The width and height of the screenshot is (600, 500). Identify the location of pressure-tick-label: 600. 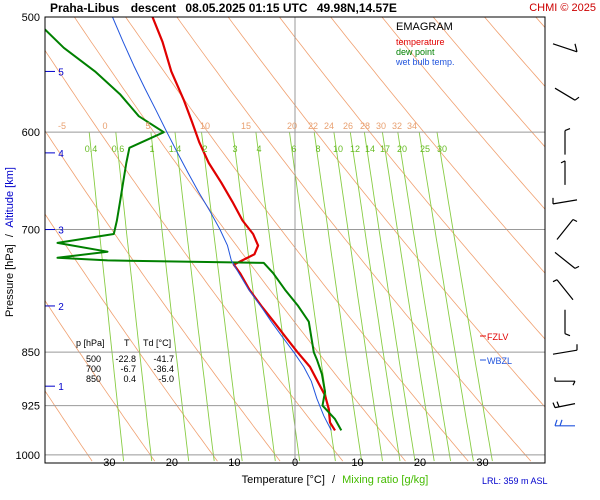
(31, 133).